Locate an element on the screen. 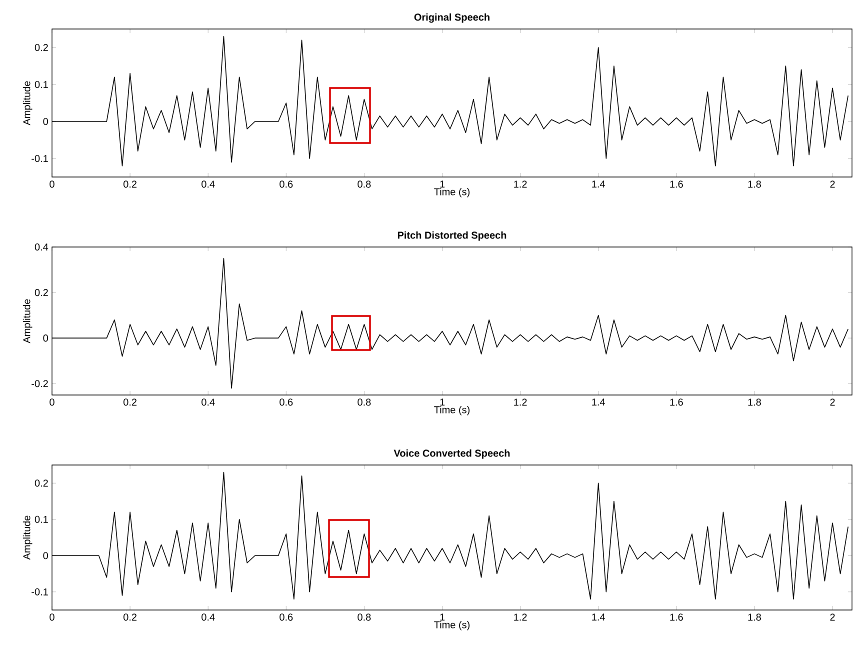  y-tick-label: -0.2 is located at coordinates (40, 384).